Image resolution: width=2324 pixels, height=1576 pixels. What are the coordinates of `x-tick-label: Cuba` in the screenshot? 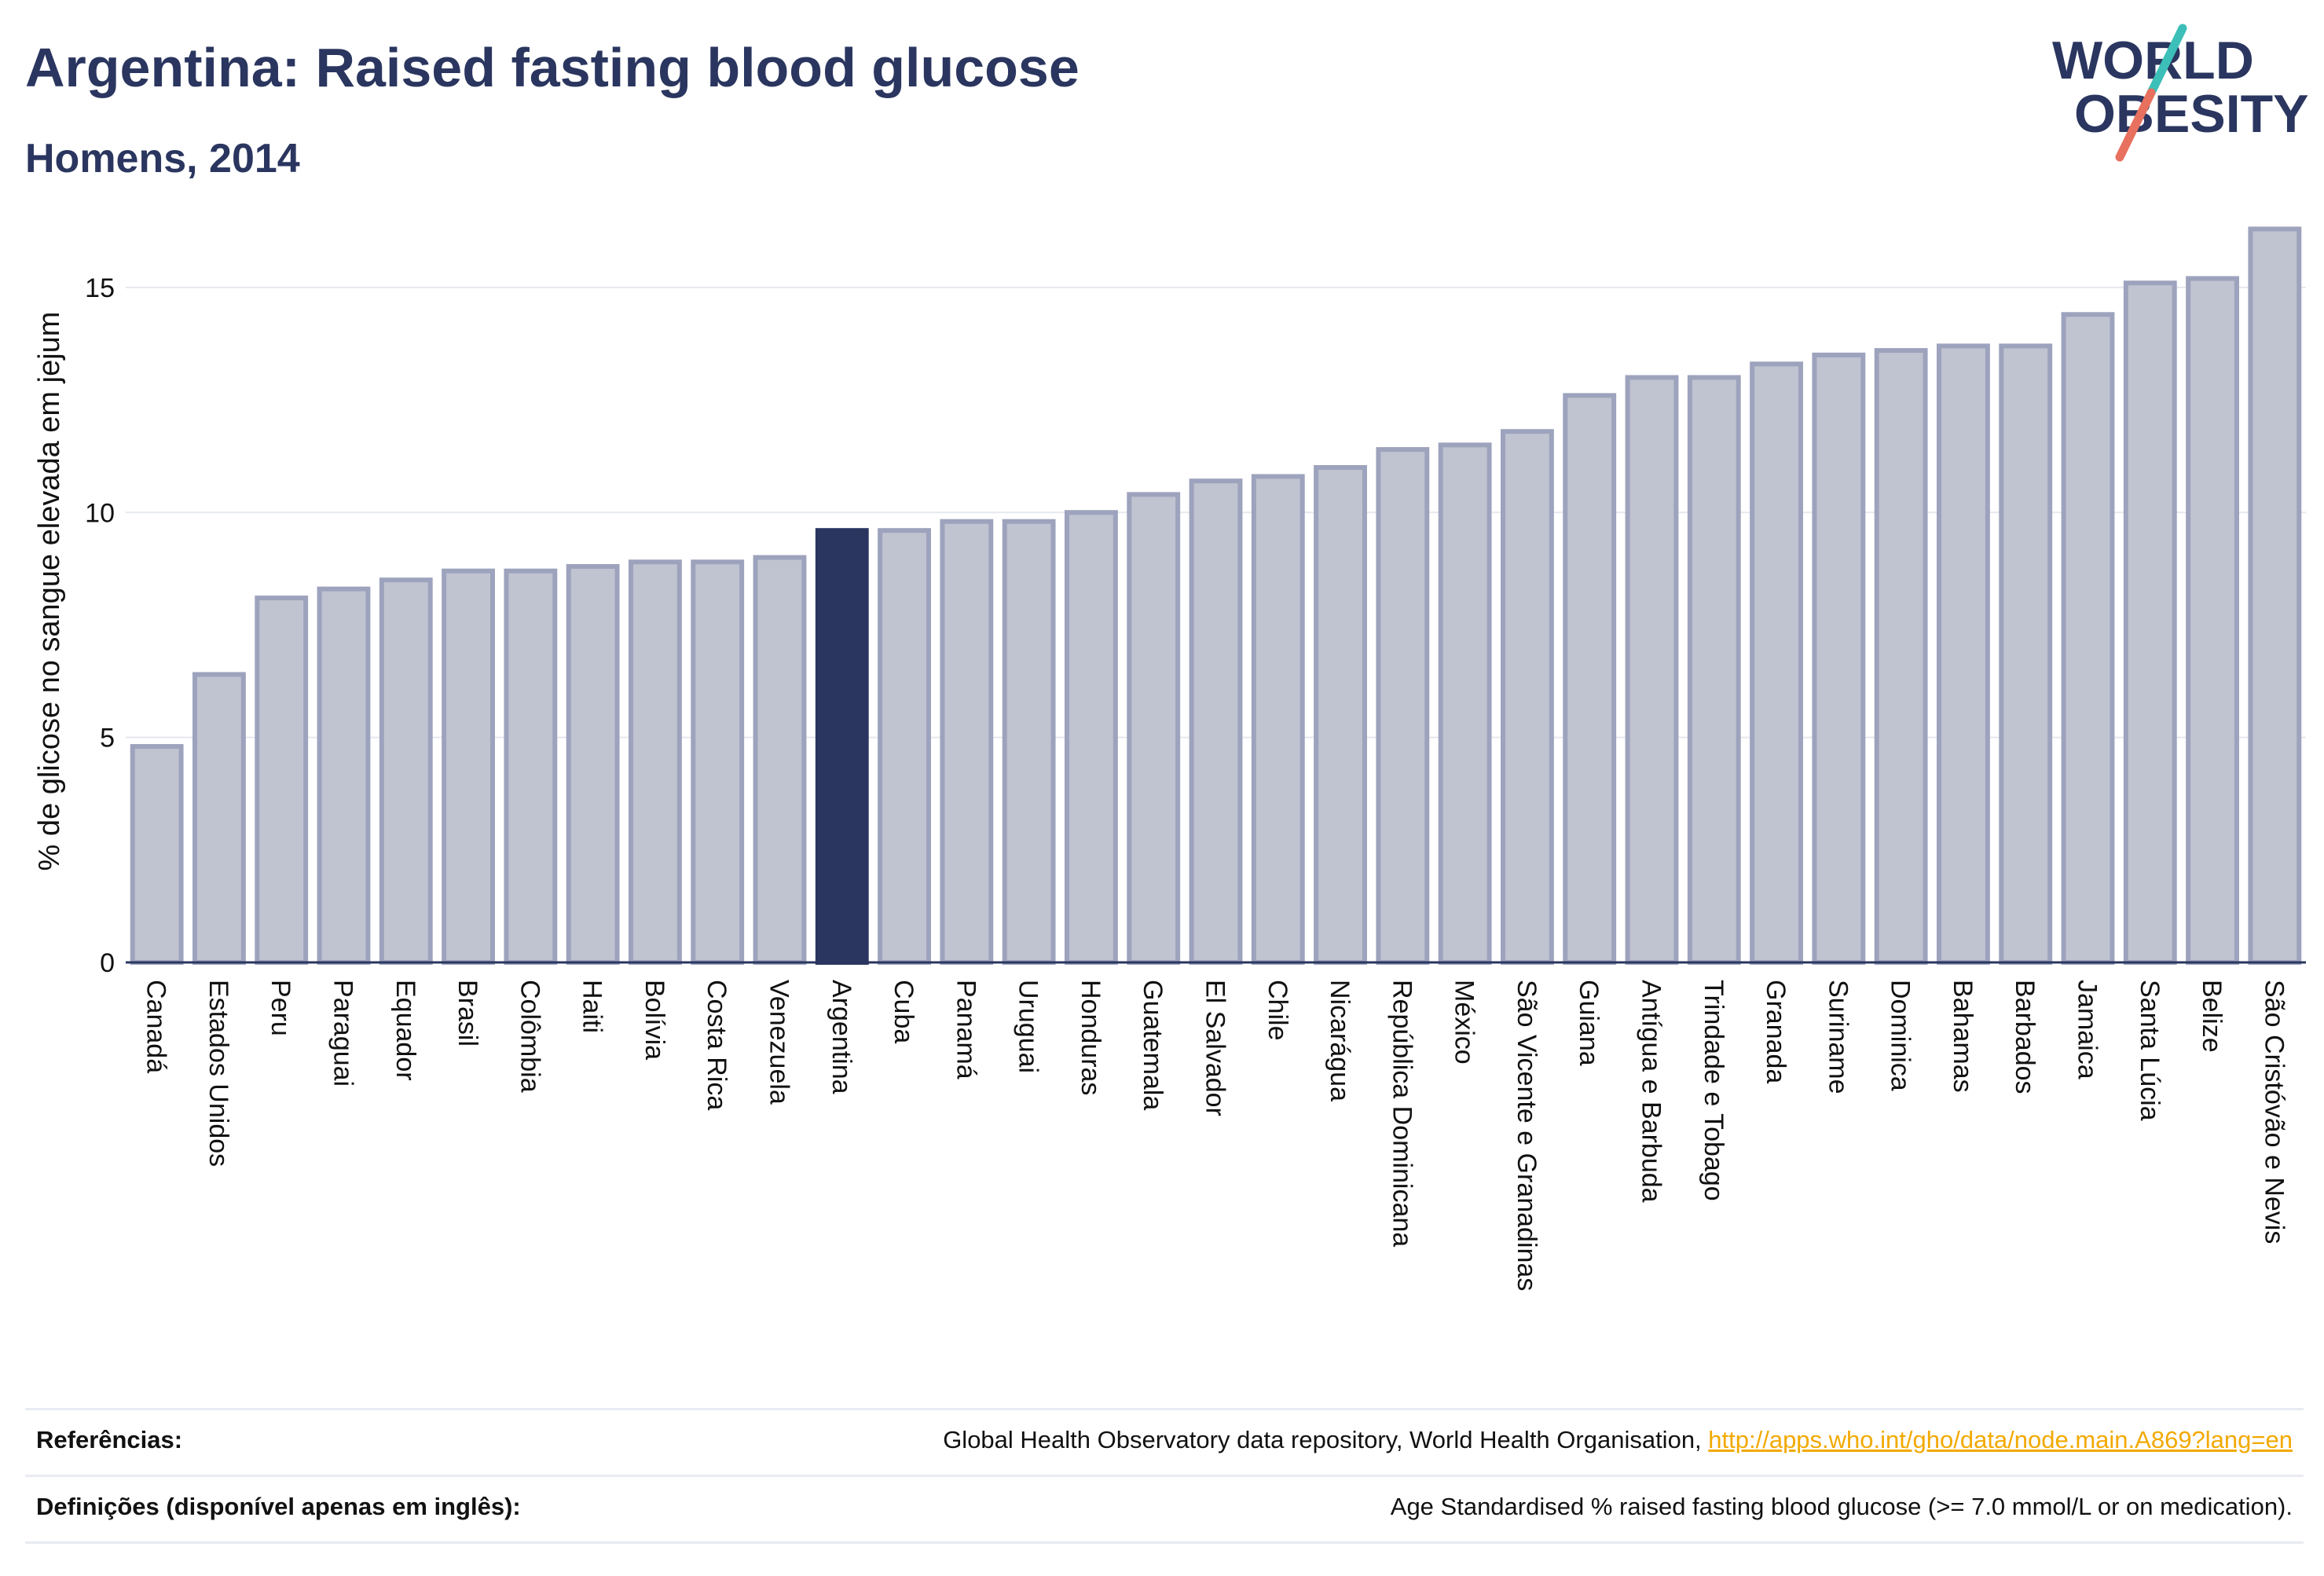 It's located at (903, 1011).